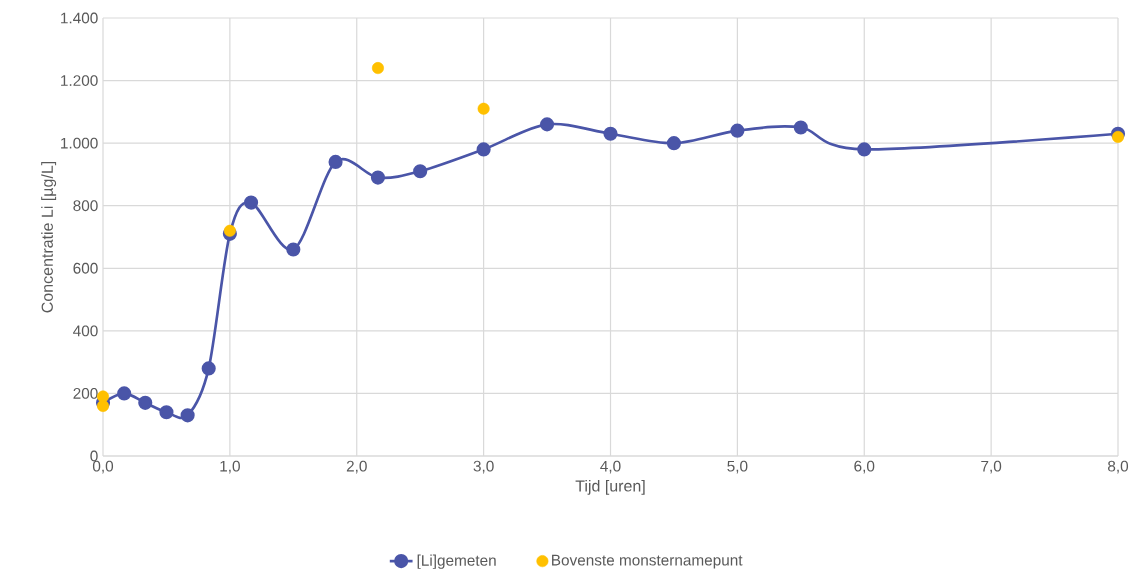  Describe the element at coordinates (1118, 467) in the screenshot. I see `x-tick-label: 8,0` at that location.